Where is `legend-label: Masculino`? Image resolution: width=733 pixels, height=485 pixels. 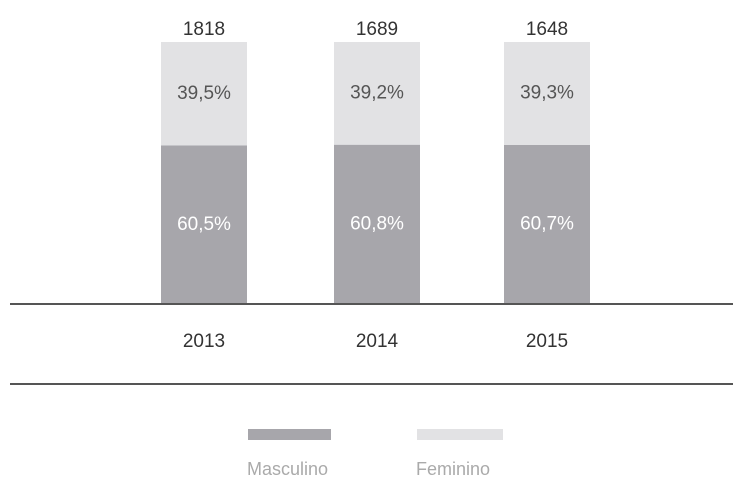 legend-label: Masculino is located at coordinates (287, 469).